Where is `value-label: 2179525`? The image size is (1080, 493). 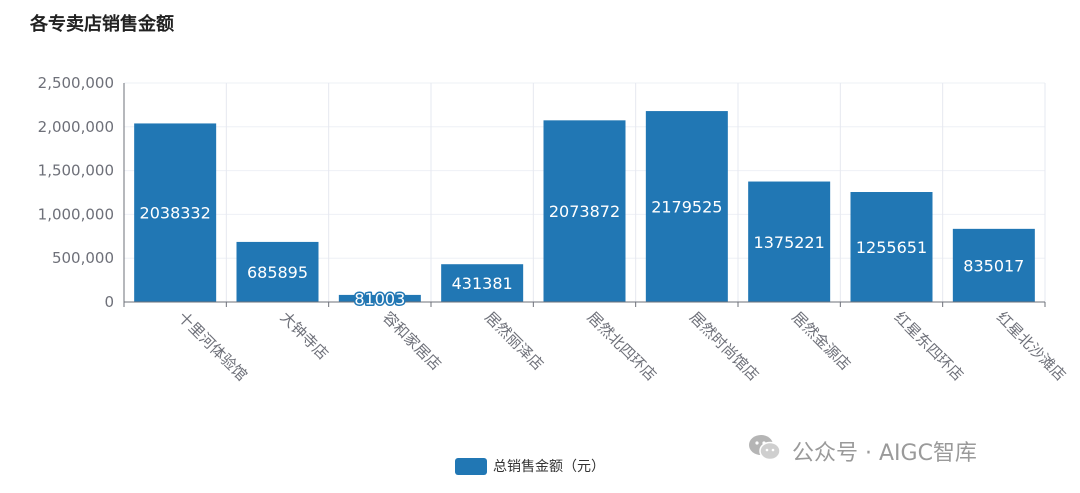
value-label: 2179525 is located at coordinates (686, 207).